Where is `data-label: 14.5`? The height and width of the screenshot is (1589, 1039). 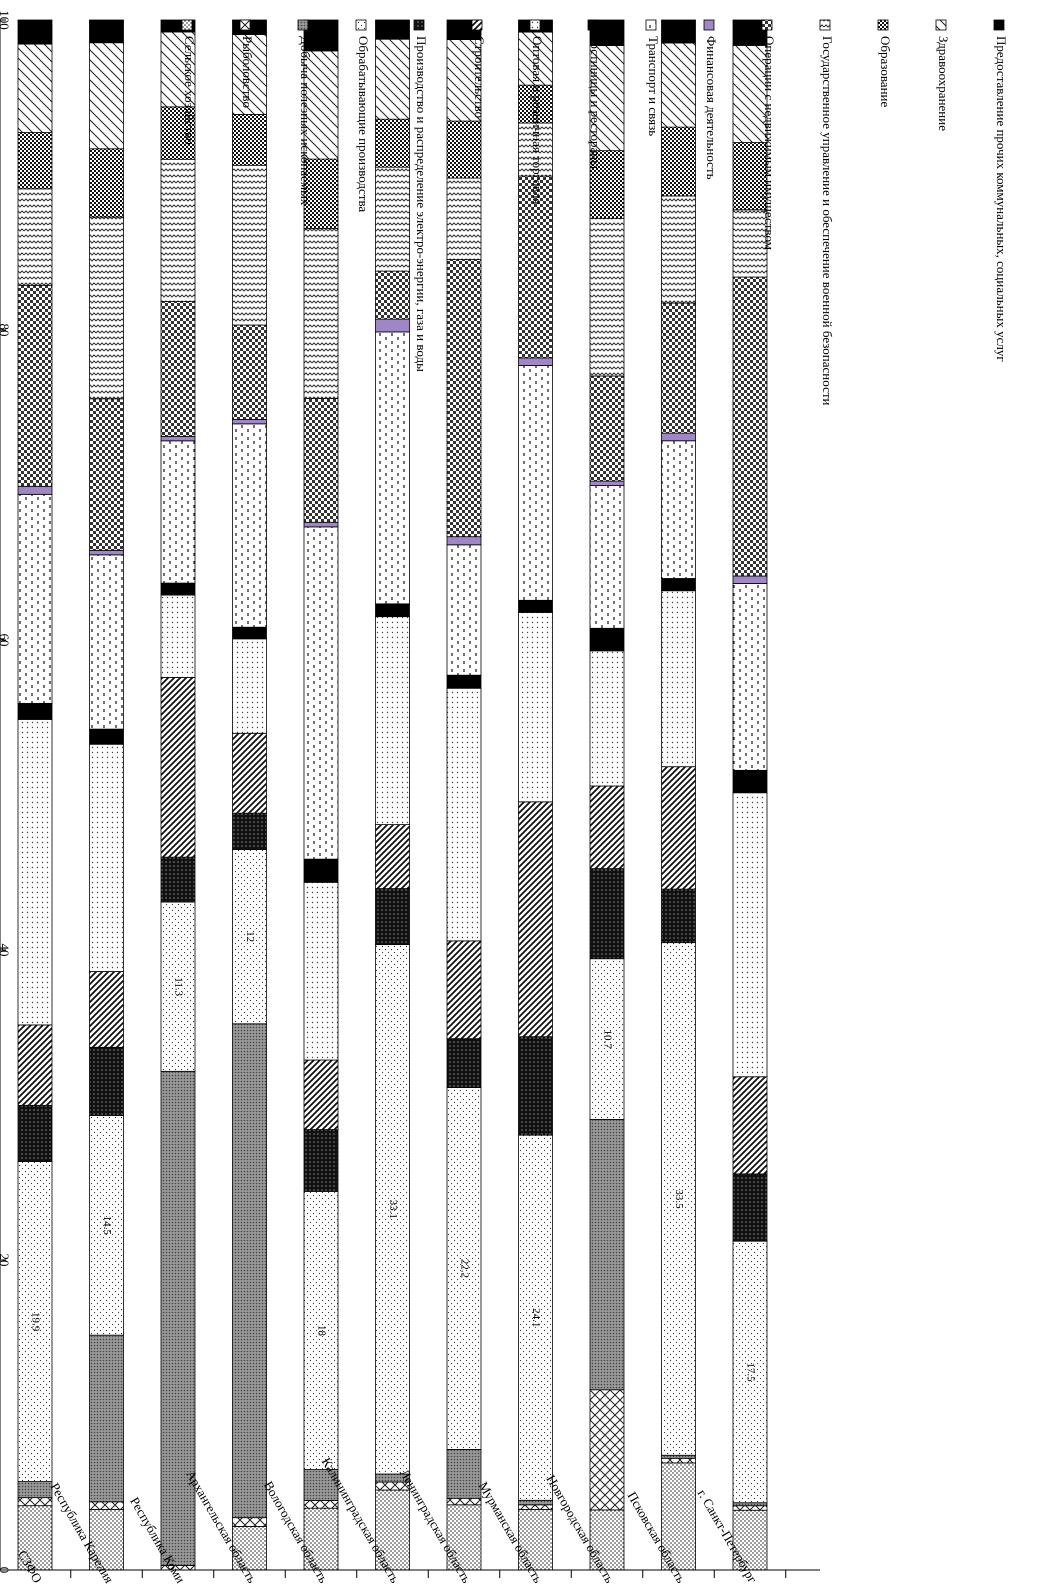 data-label: 14.5 is located at coordinates (107, 1226).